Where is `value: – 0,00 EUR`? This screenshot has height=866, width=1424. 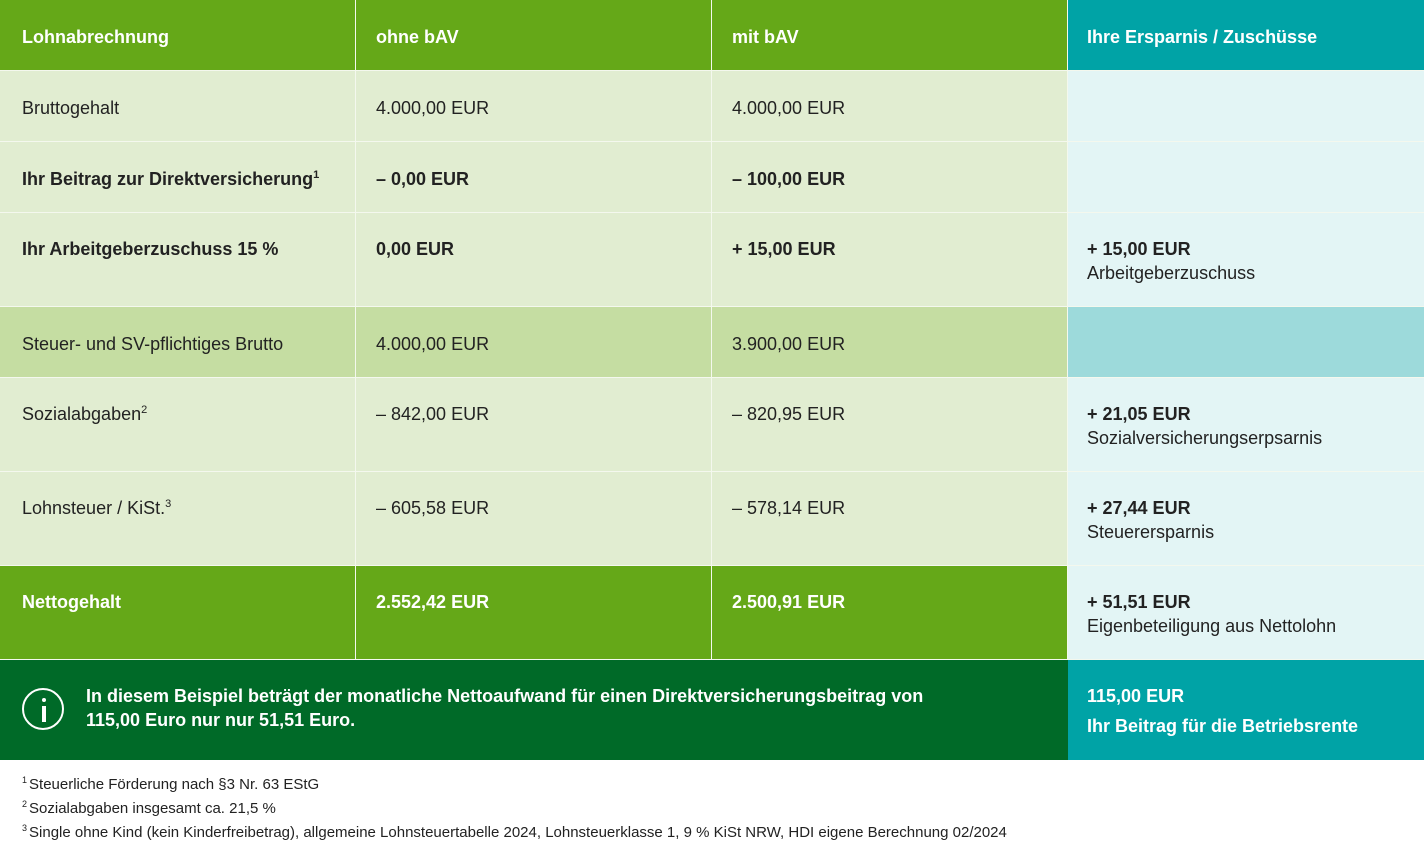 value: – 0,00 EUR is located at coordinates (423, 179).